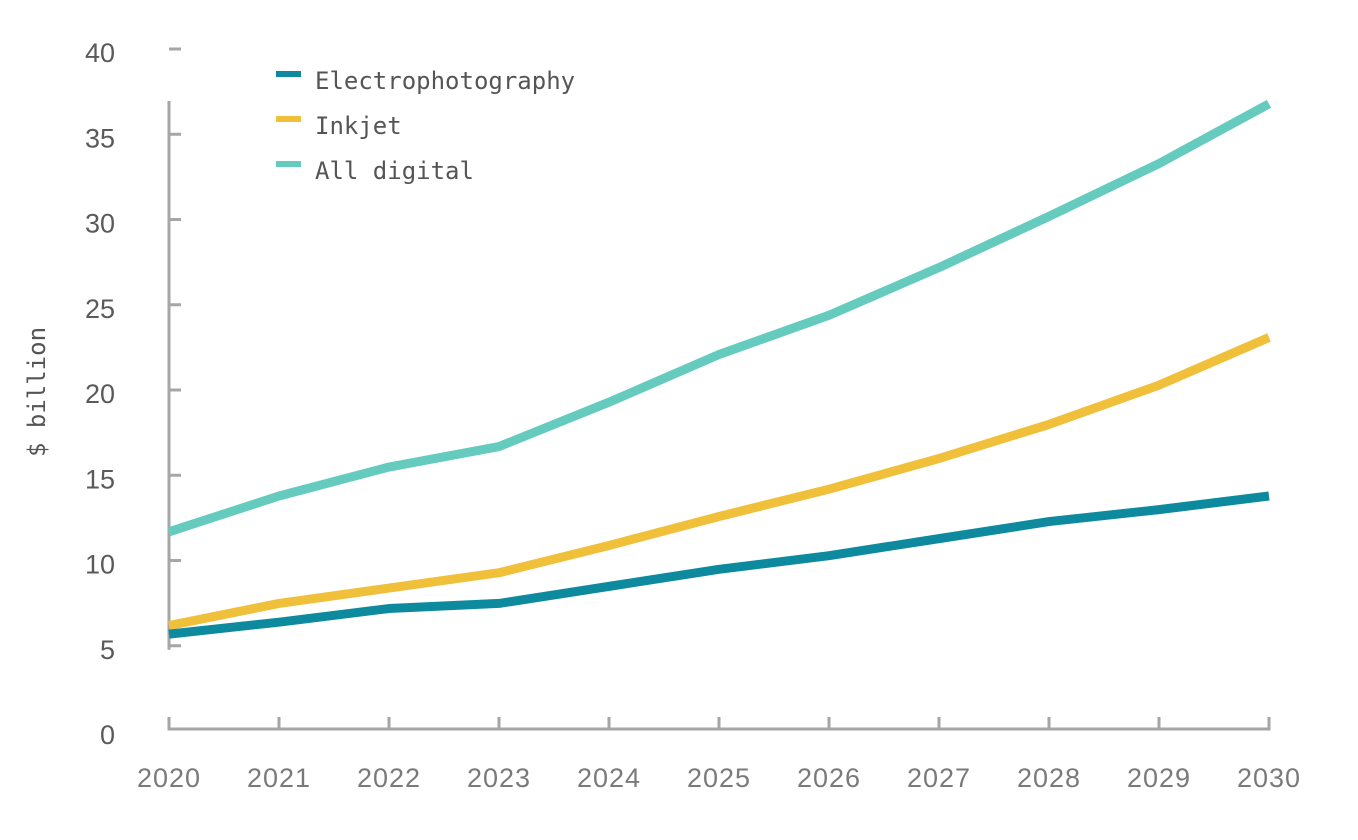 The height and width of the screenshot is (840, 1358). I want to click on y-tick-label: 25, so click(100, 309).